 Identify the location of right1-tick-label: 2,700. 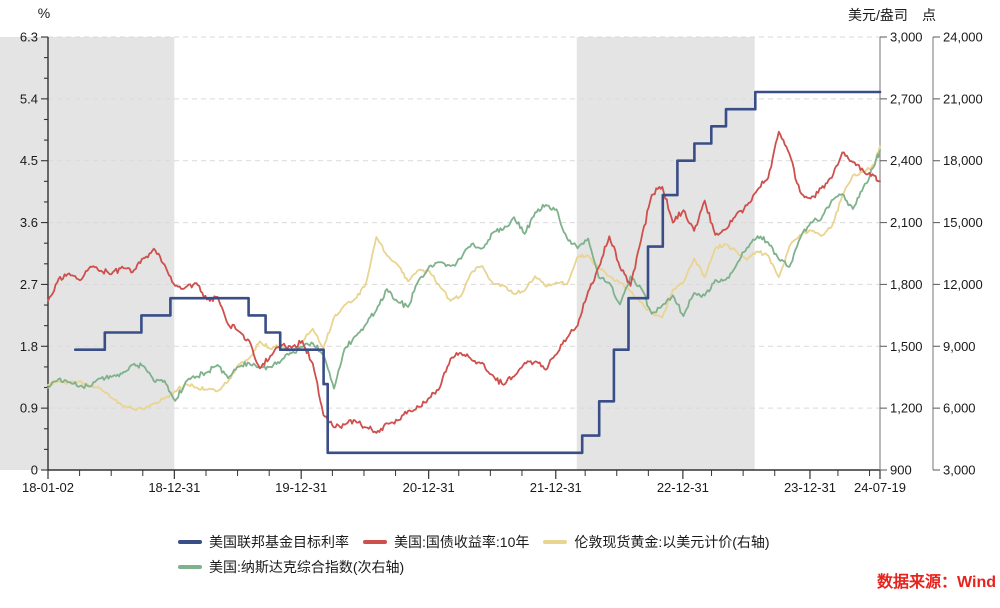
(906, 98).